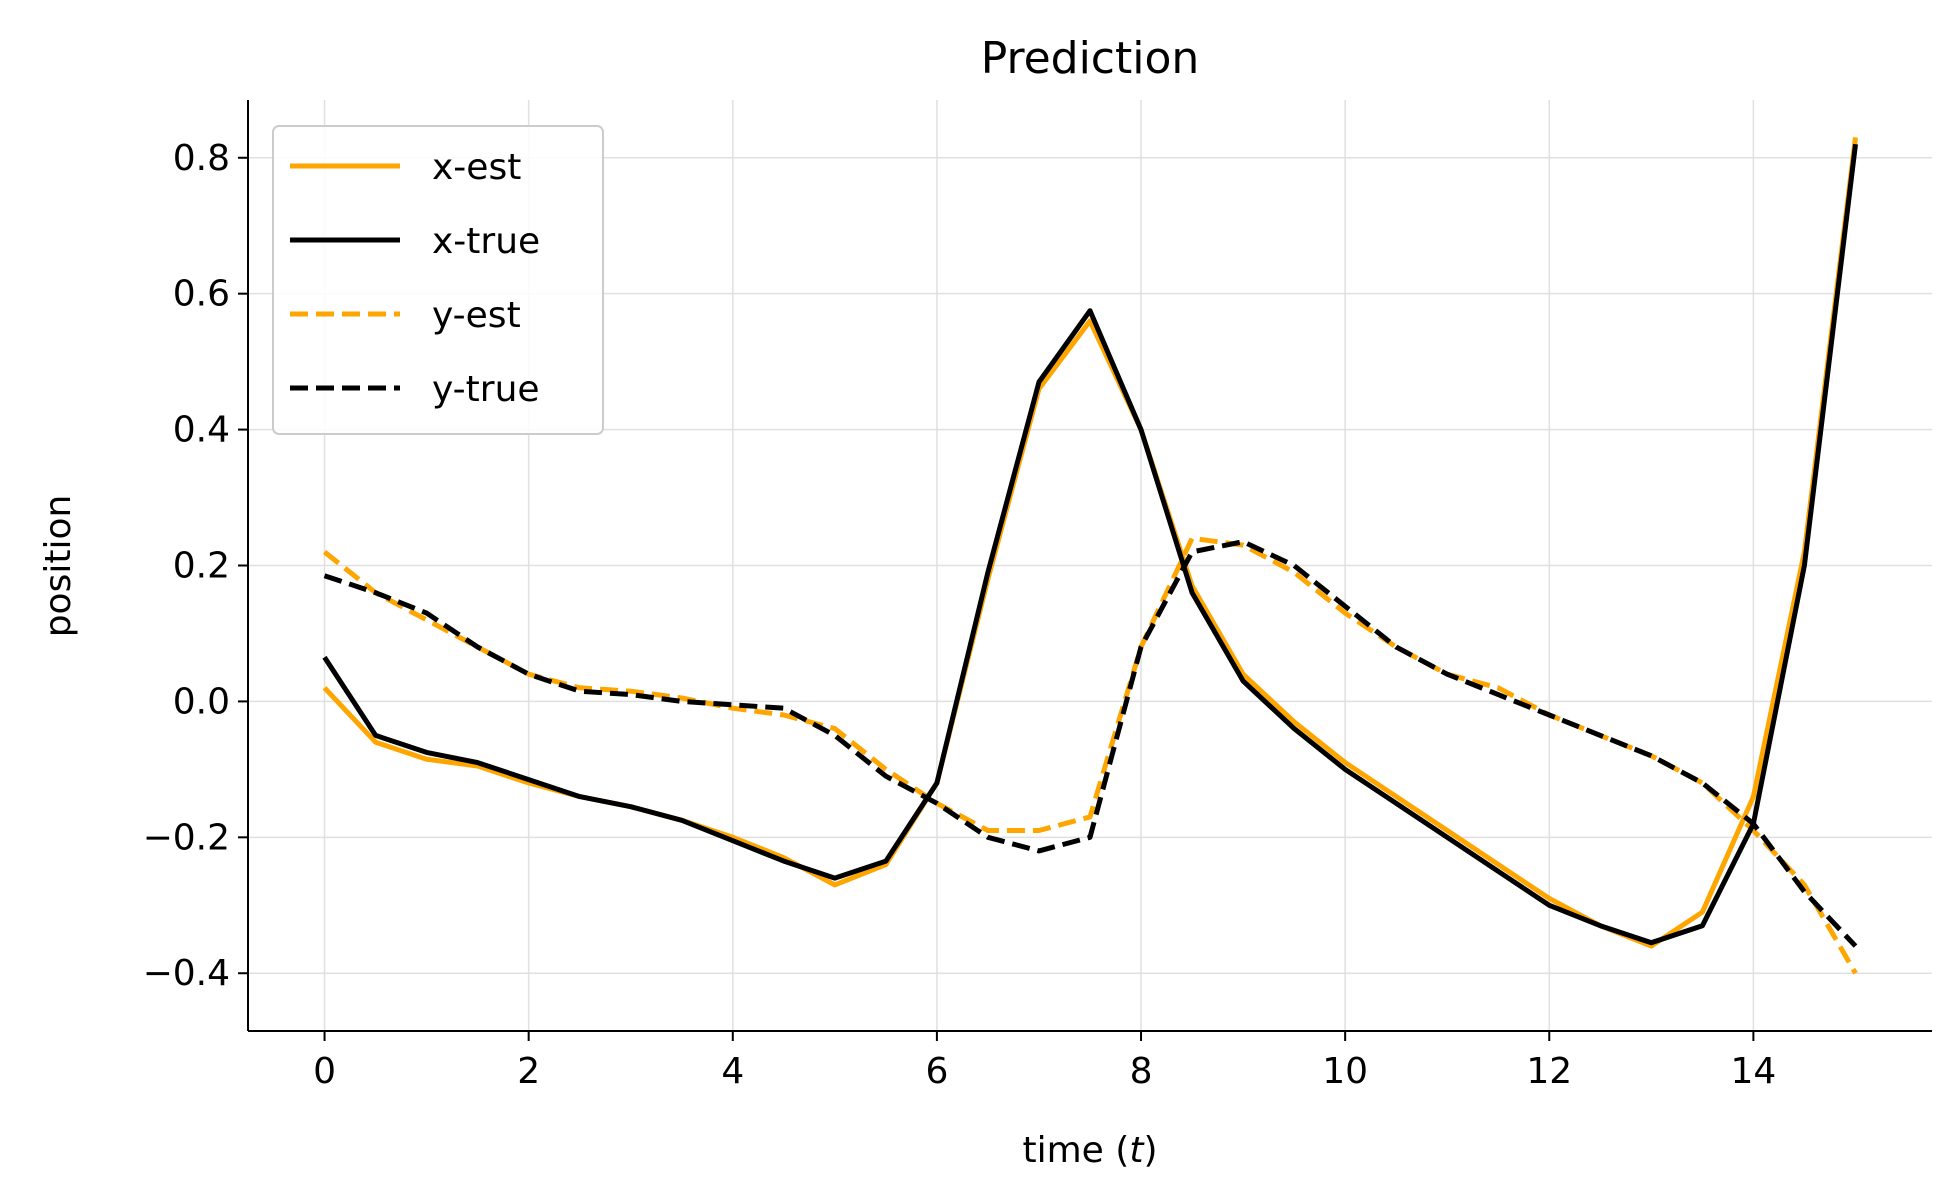  Describe the element at coordinates (201, 701) in the screenshot. I see `y-tick-label: 0.0` at that location.